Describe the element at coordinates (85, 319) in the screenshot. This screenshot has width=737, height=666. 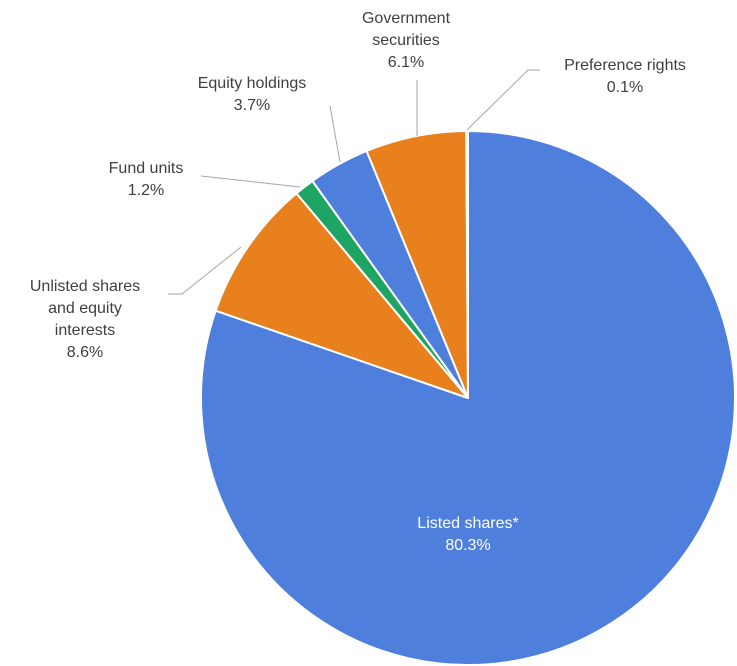
I see `slice-label: Unlisted shares and equity interests 8.6%` at that location.